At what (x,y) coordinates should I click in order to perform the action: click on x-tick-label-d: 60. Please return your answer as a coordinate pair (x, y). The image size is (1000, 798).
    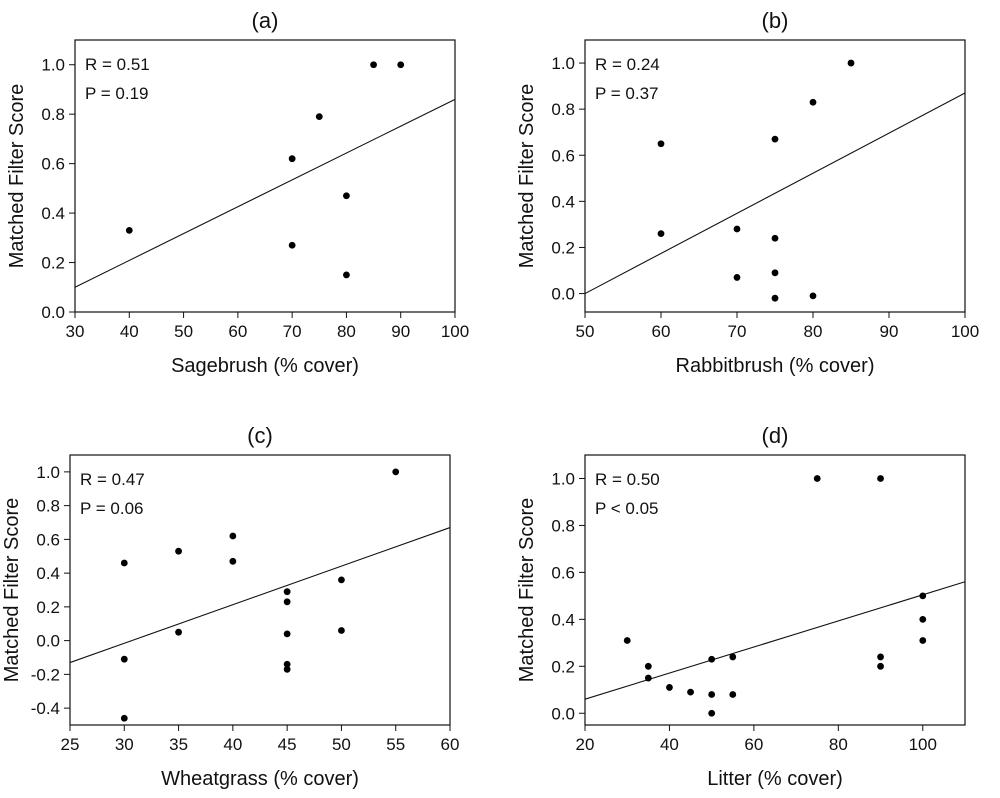
    Looking at the image, I should click on (753, 744).